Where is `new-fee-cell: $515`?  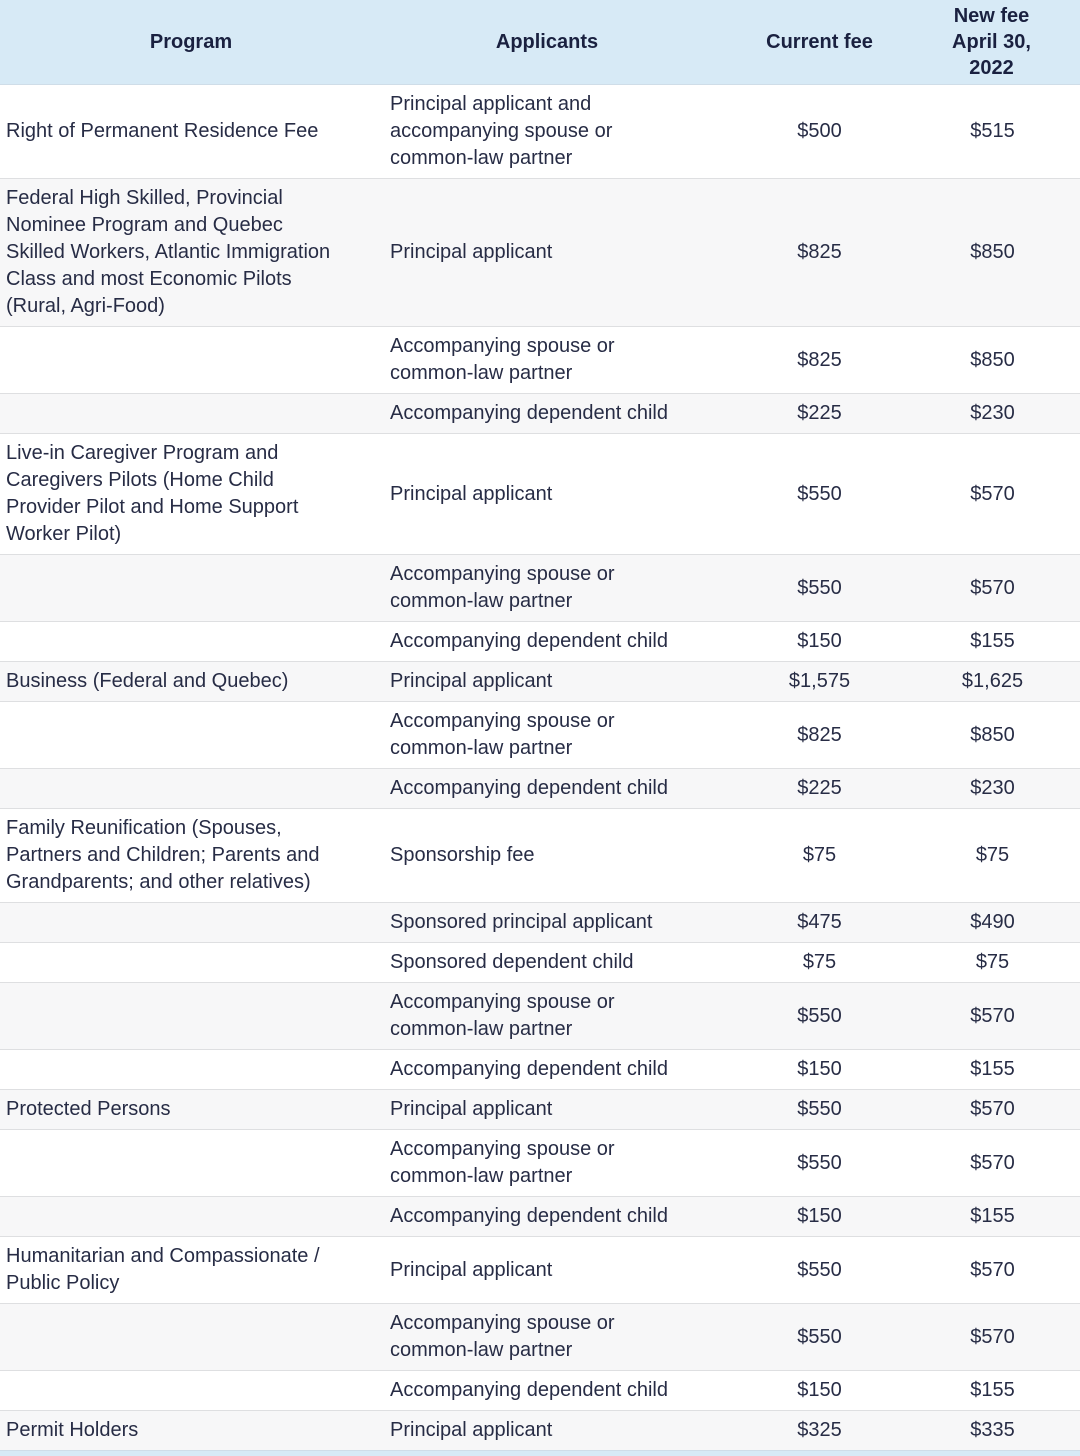
new-fee-cell: $515 is located at coordinates (1003, 131).